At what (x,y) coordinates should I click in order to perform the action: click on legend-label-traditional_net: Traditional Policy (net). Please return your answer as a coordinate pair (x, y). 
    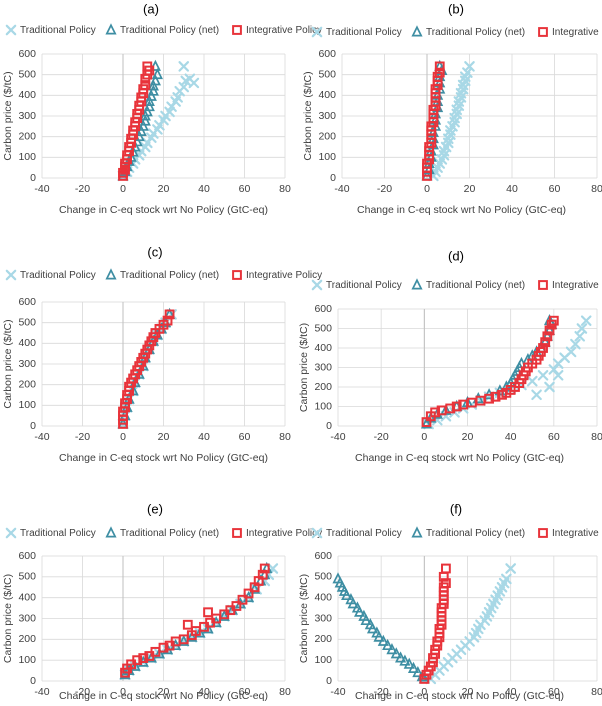
    Looking at the image, I should click on (475, 32).